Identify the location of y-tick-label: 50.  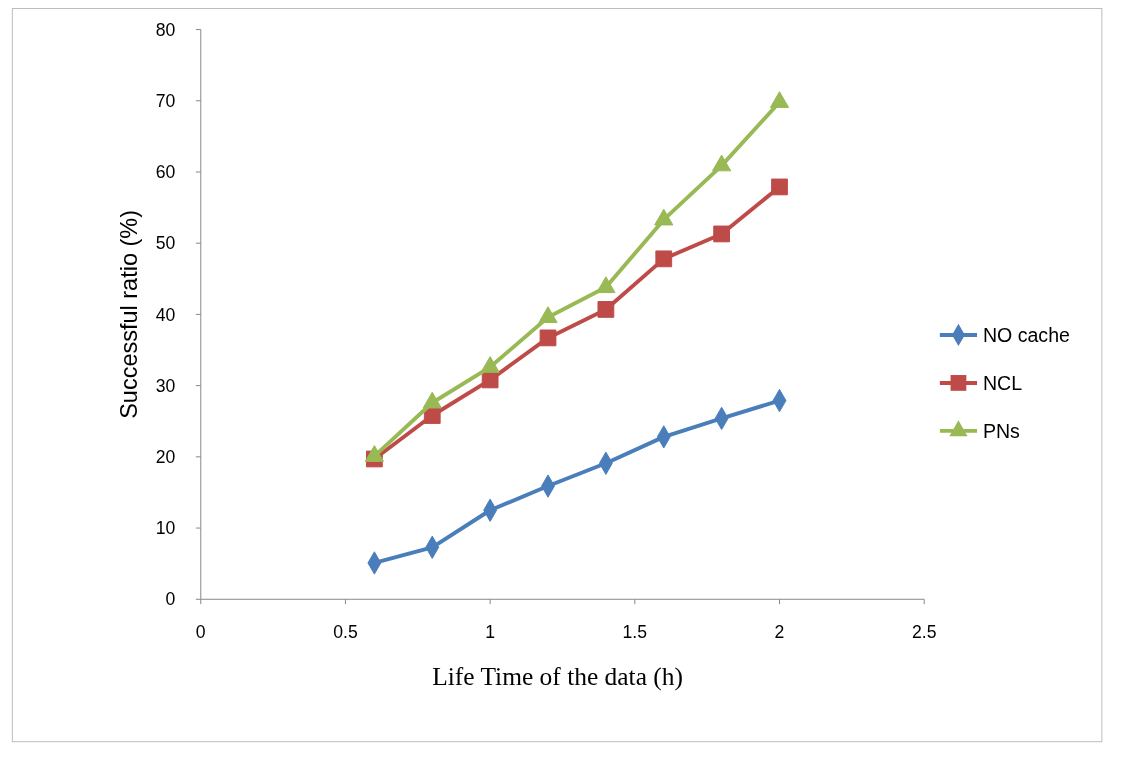
(165, 243).